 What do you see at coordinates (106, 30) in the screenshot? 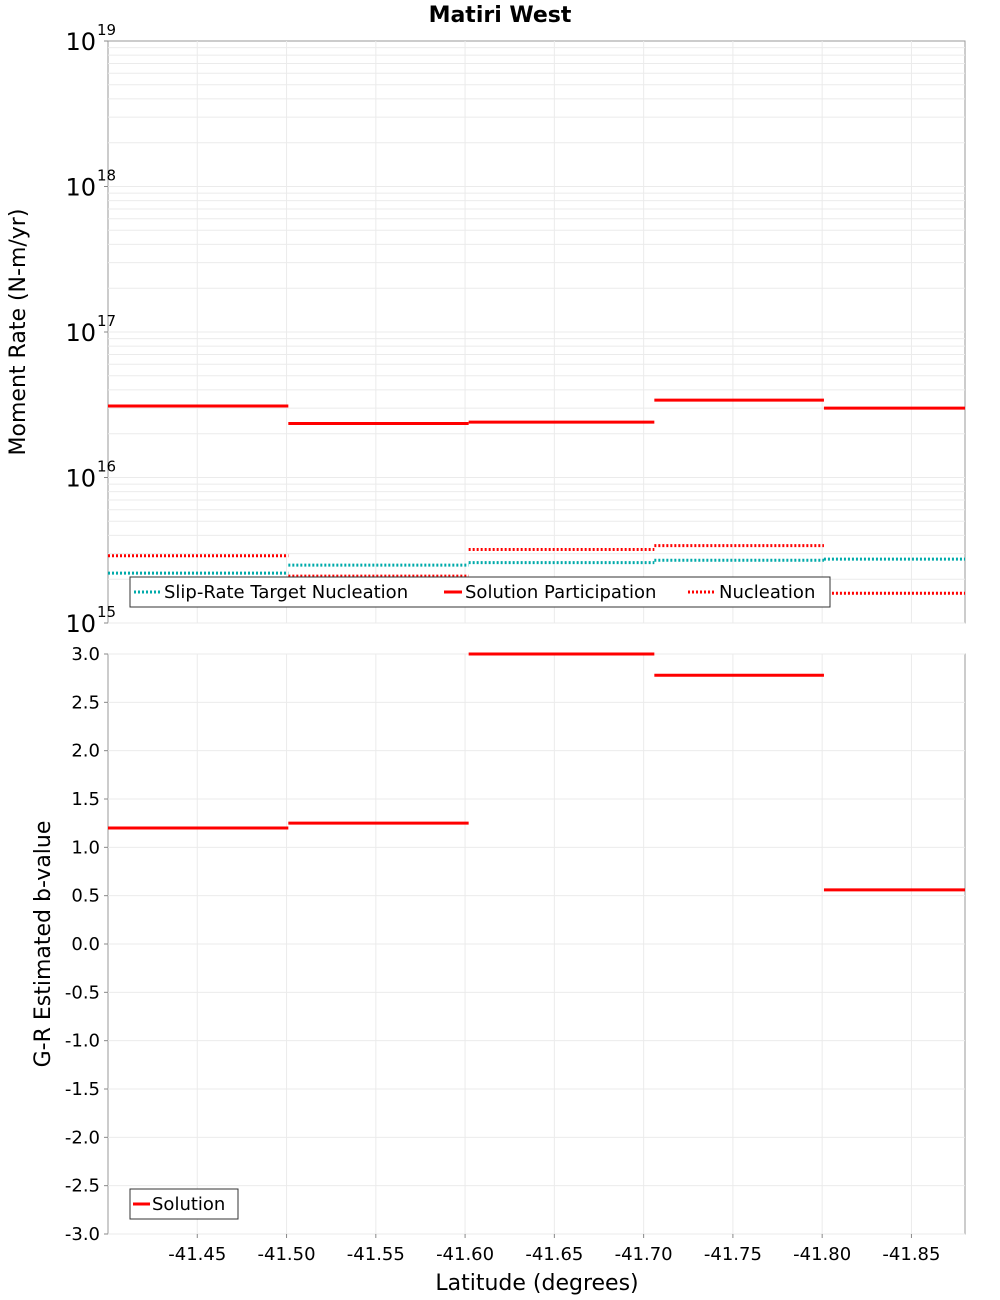
I see `y-tick-exponent: 19` at bounding box center [106, 30].